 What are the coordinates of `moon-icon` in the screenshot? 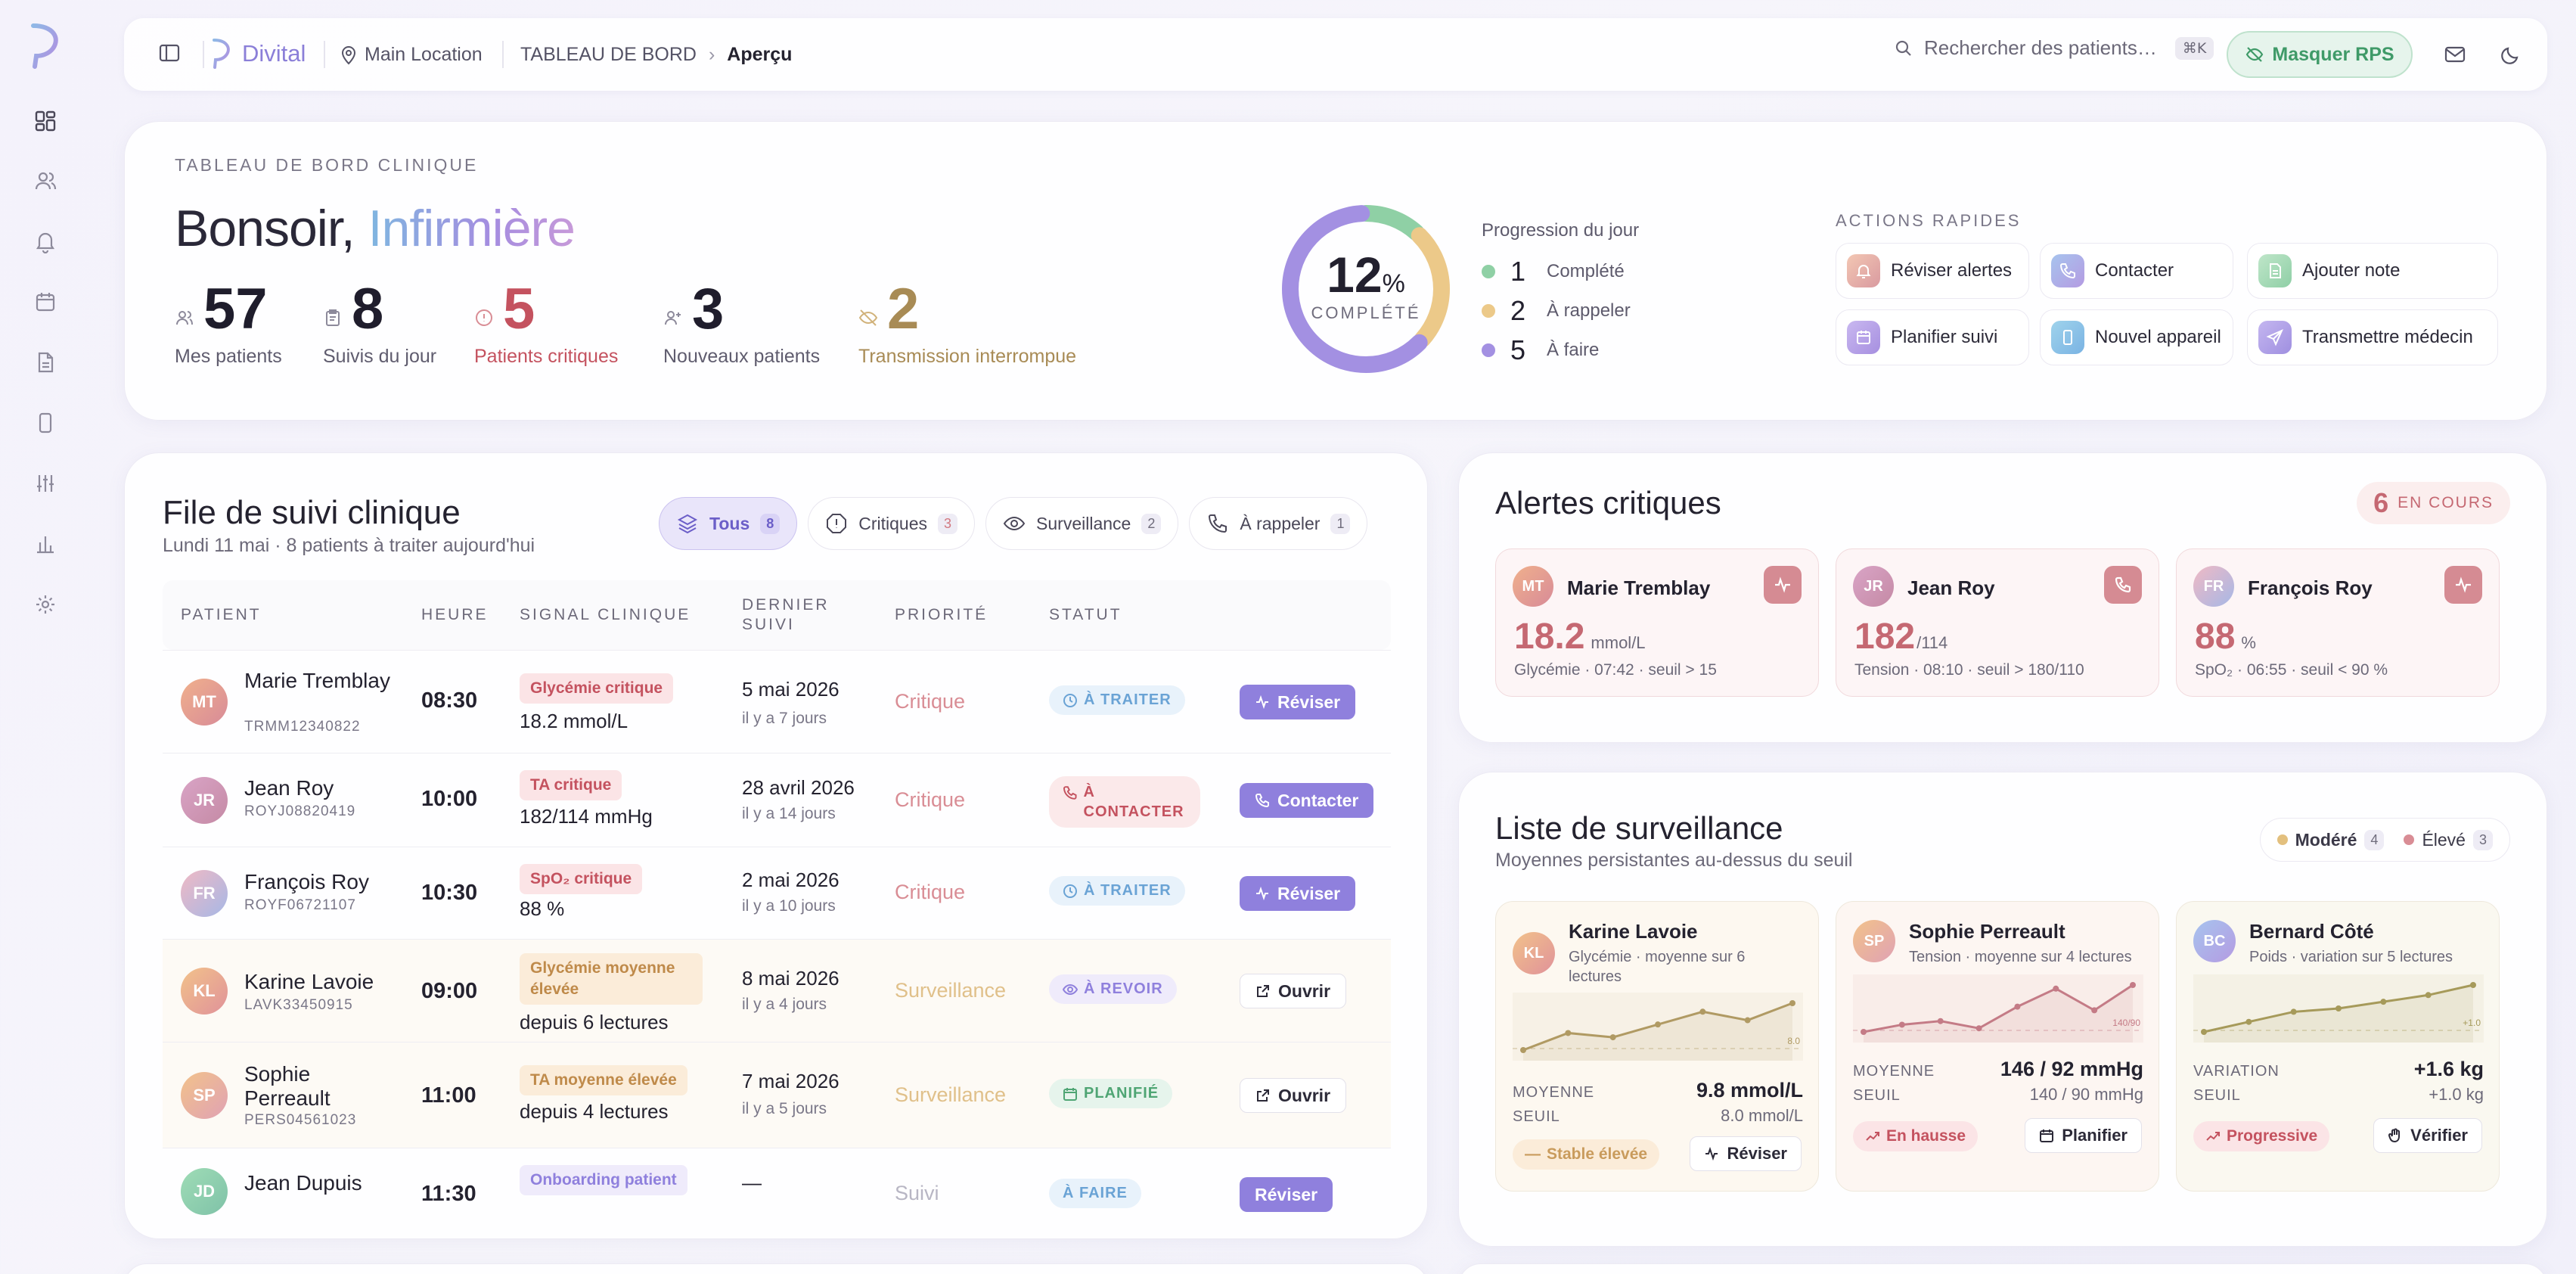 It's located at (2511, 54).